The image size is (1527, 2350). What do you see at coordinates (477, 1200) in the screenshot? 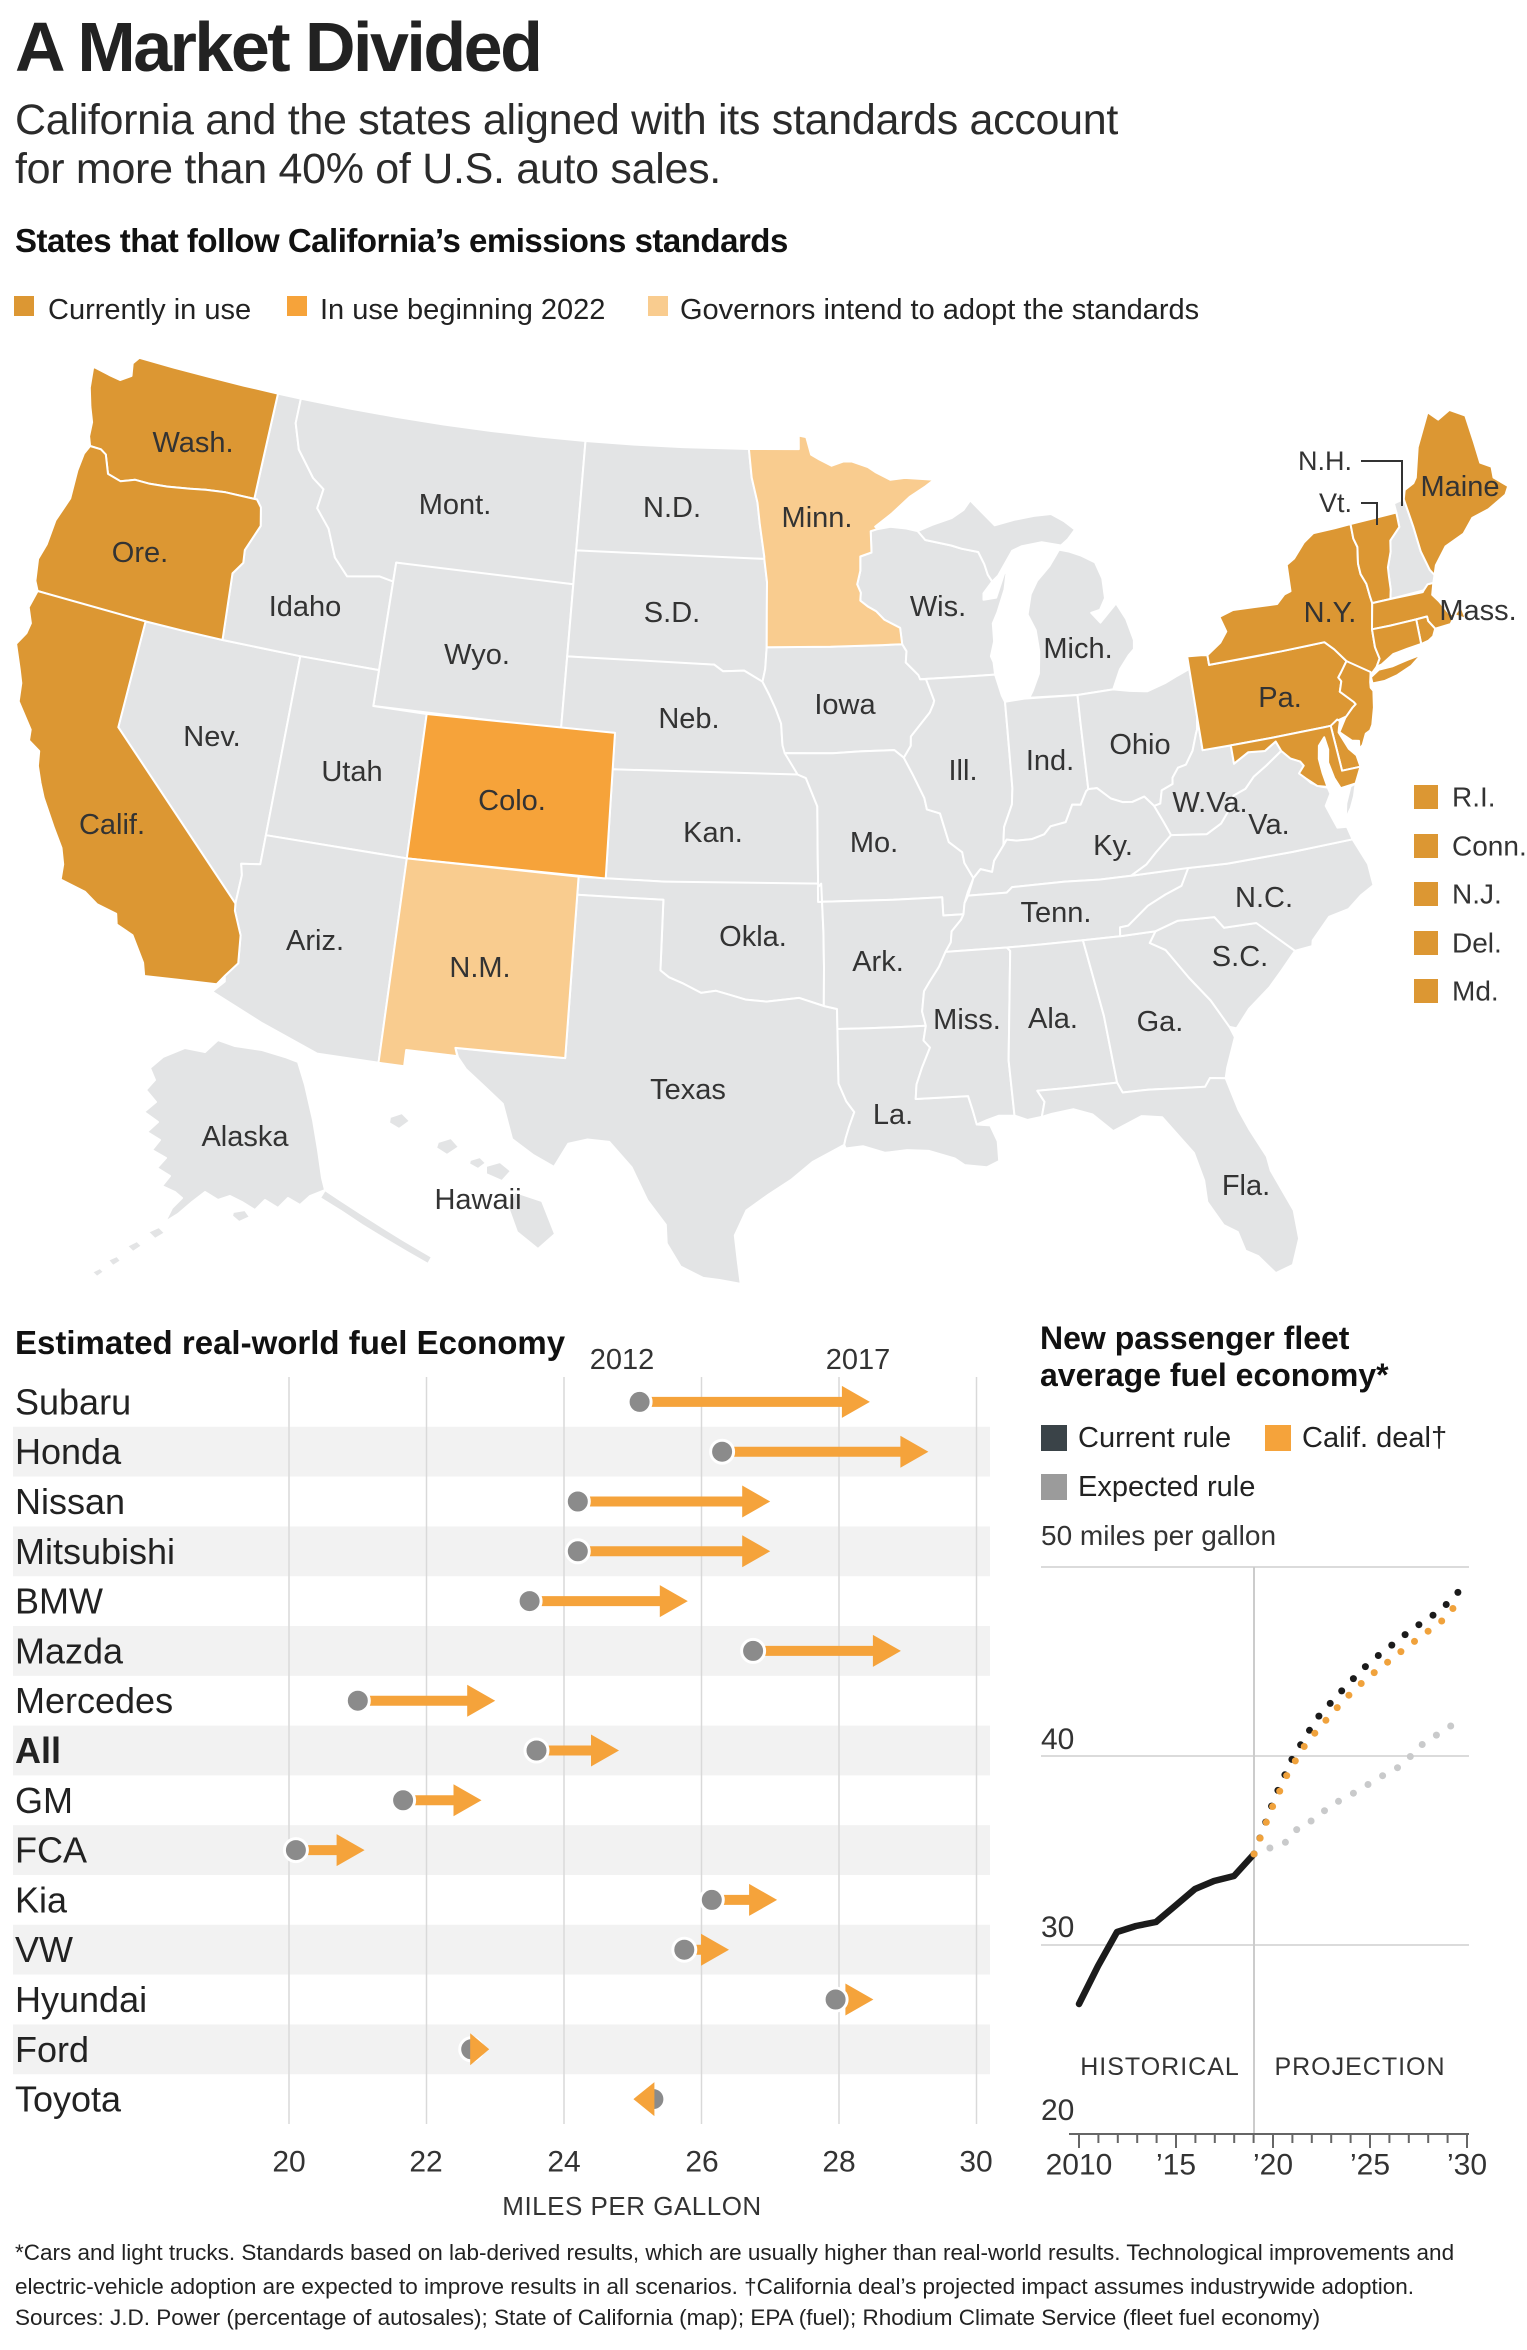
I see `svg-text: Hawaii` at bounding box center [477, 1200].